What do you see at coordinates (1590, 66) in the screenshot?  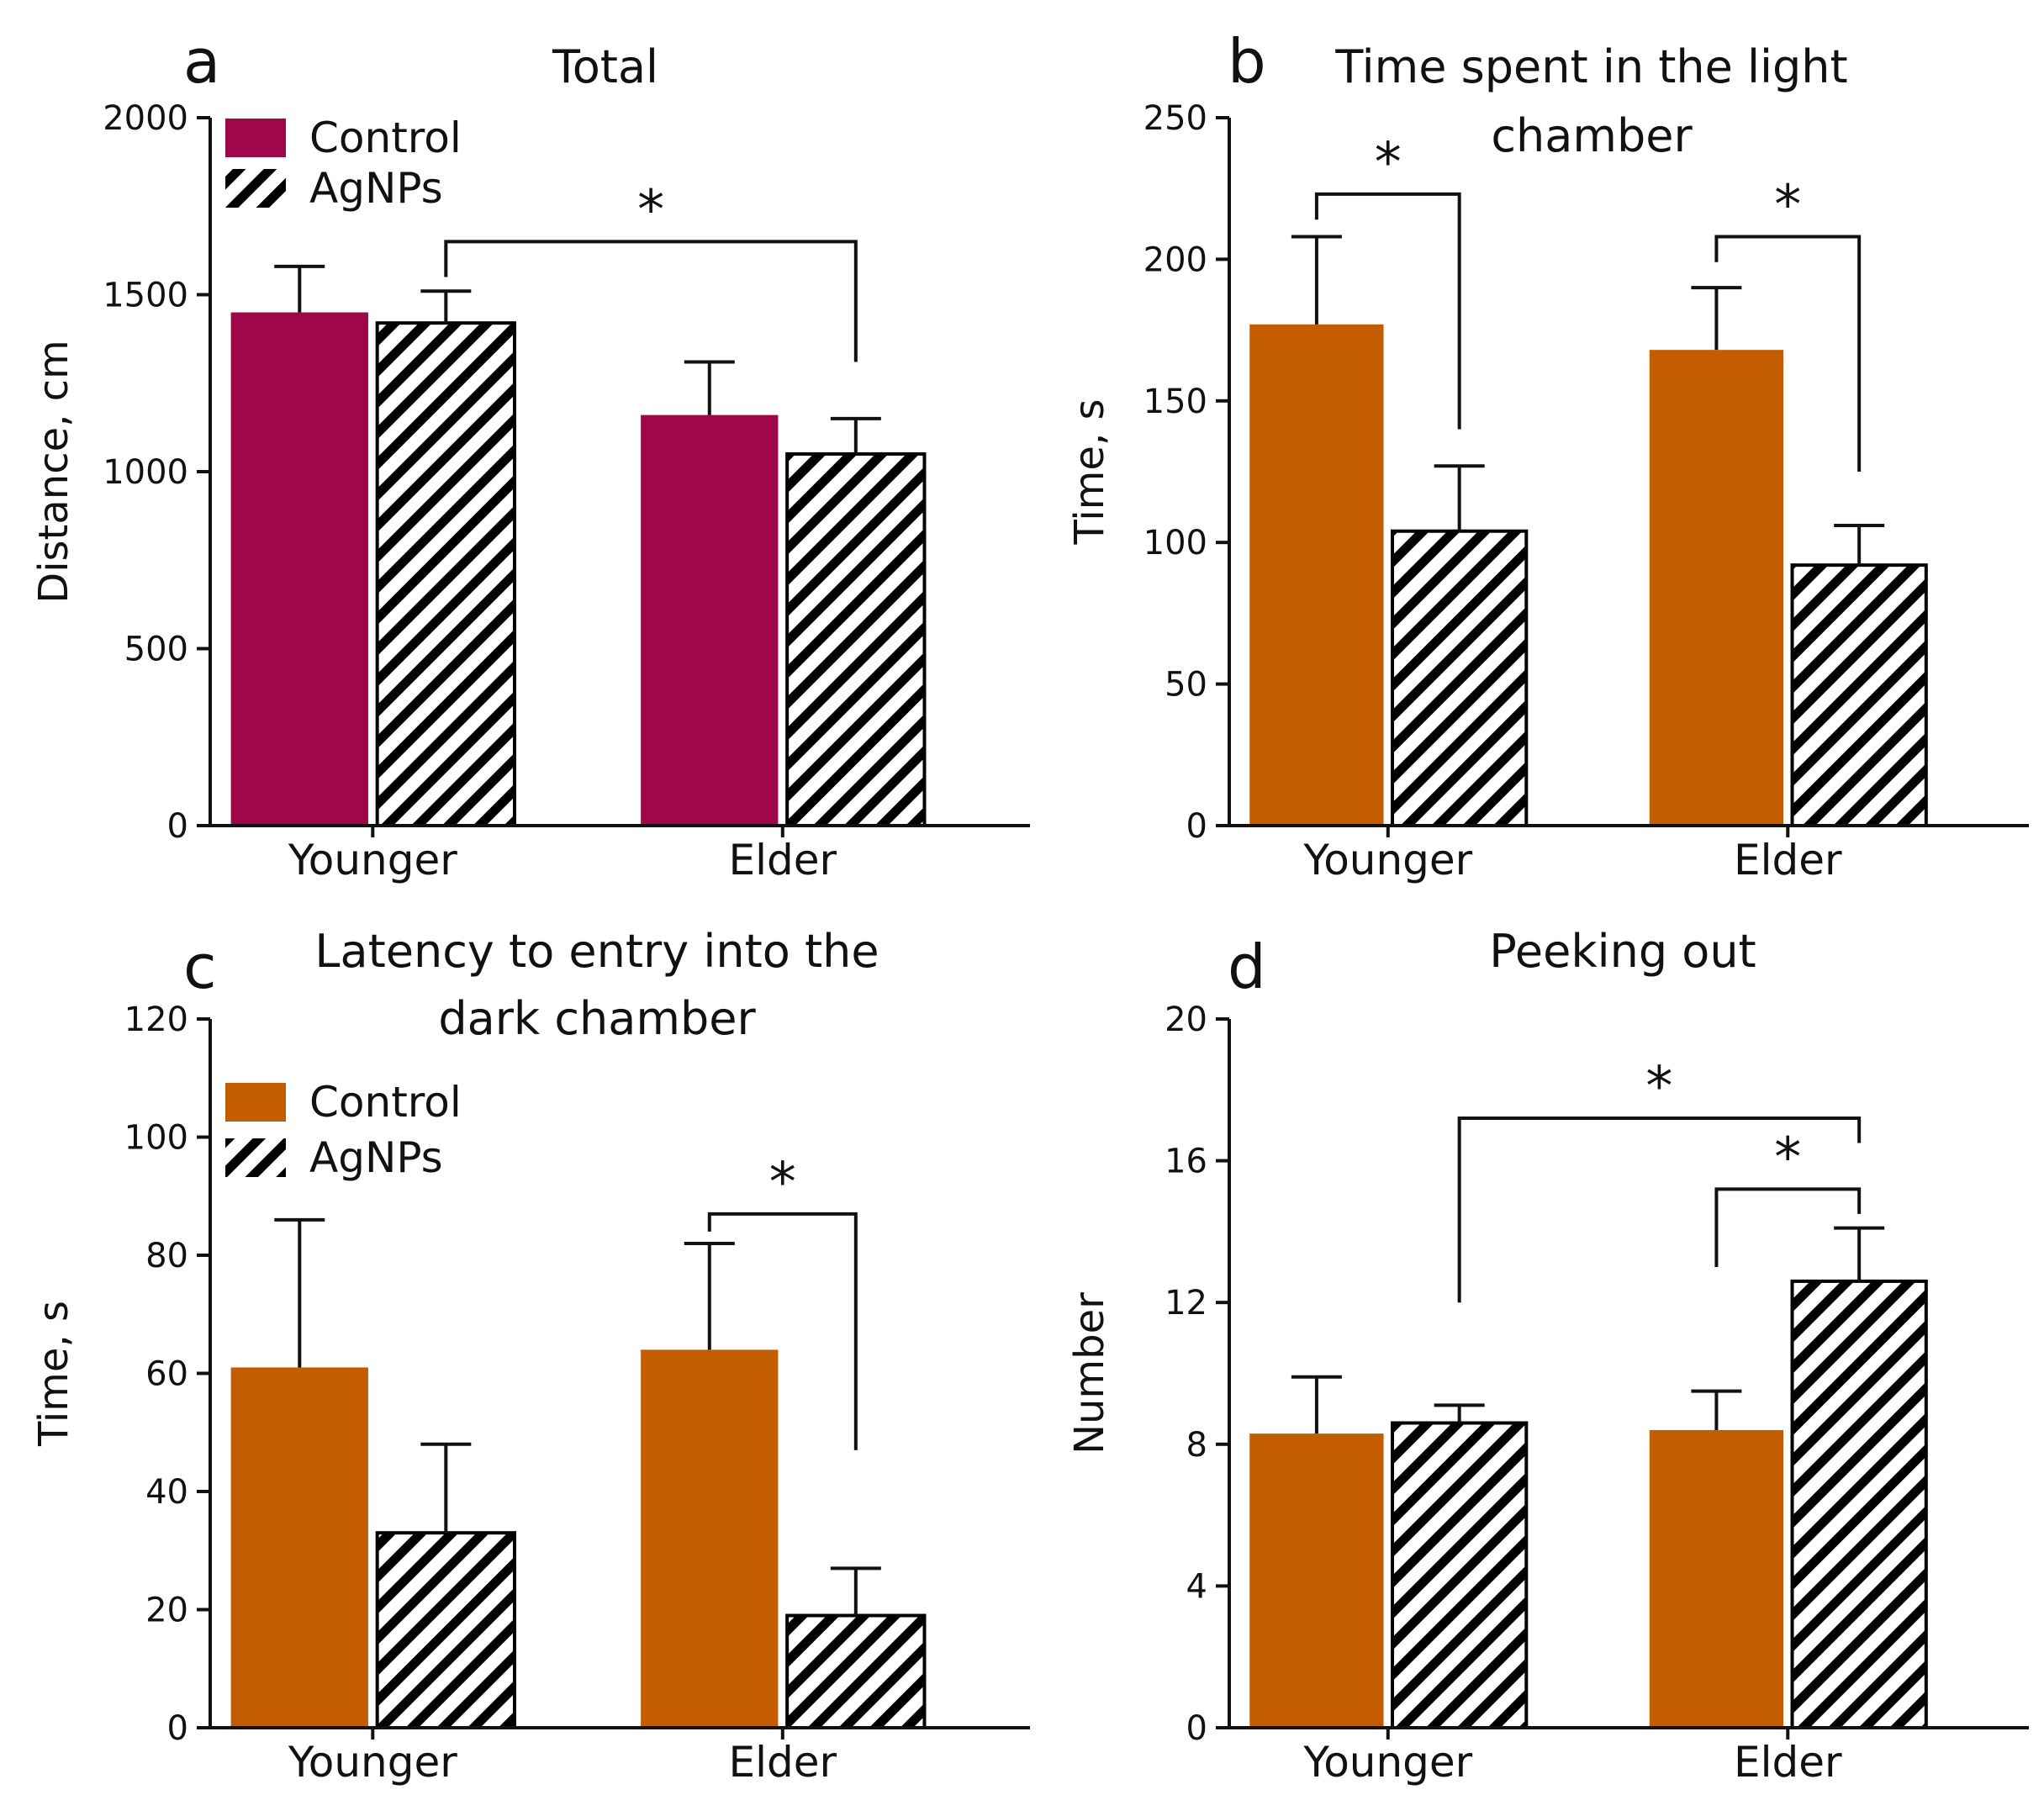 I see `panel-title: Time spent in the light` at bounding box center [1590, 66].